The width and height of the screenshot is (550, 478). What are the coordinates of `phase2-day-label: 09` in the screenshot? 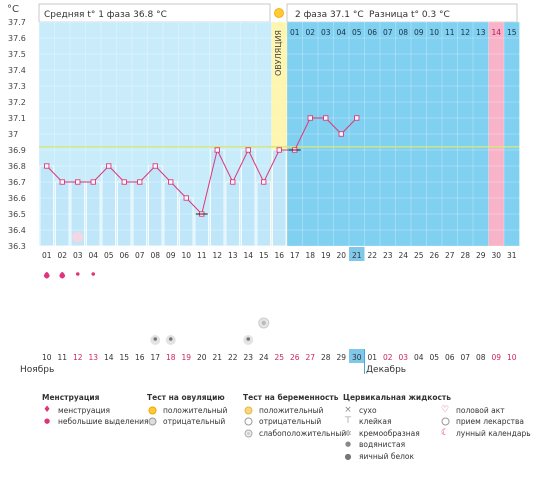 It's located at (419, 32).